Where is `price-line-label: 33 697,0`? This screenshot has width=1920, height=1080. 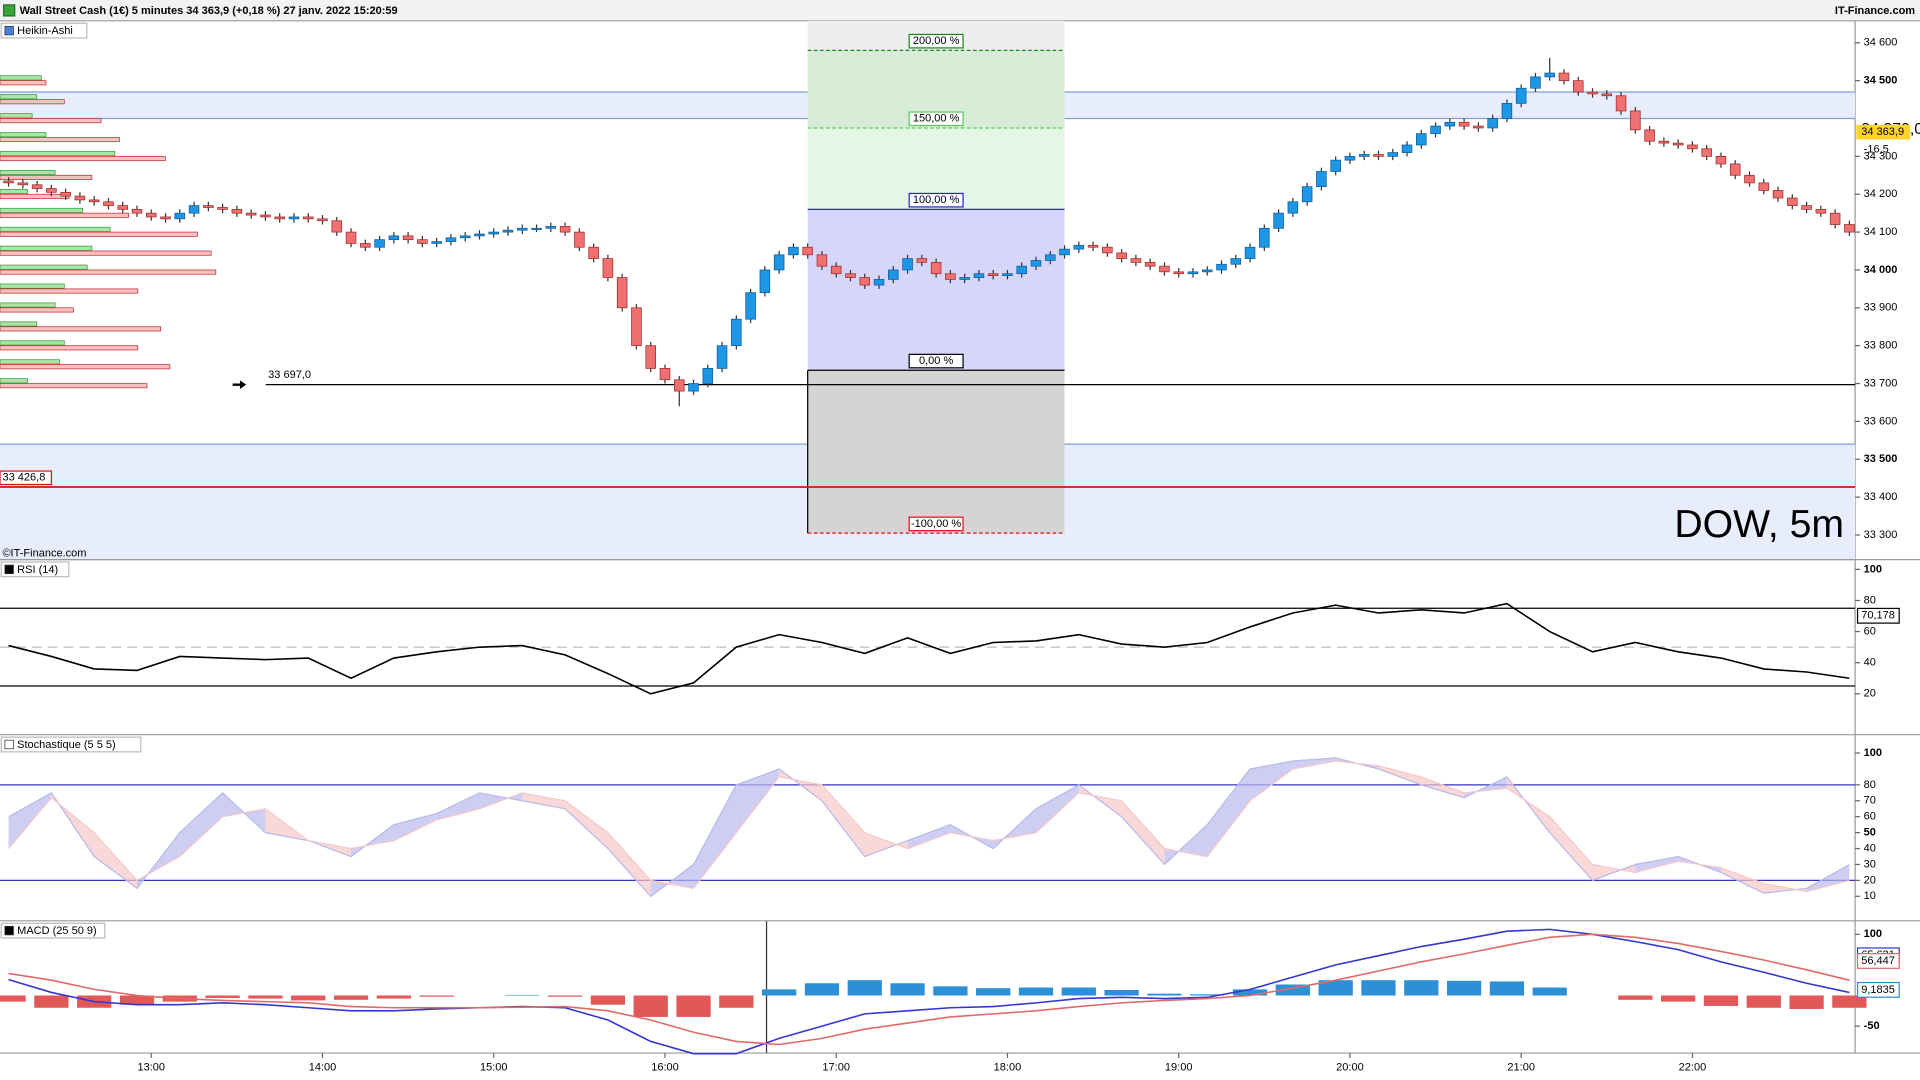 price-line-label: 33 697,0 is located at coordinates (289, 375).